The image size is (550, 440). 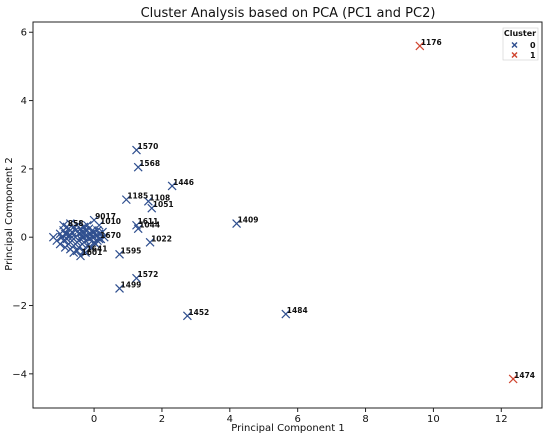 I want to click on x-tick-label: 0, so click(x=94, y=419).